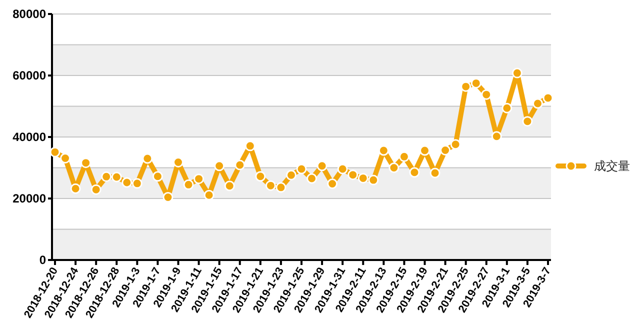  Describe the element at coordinates (42, 260) in the screenshot. I see `y-tick-label: 0` at that location.